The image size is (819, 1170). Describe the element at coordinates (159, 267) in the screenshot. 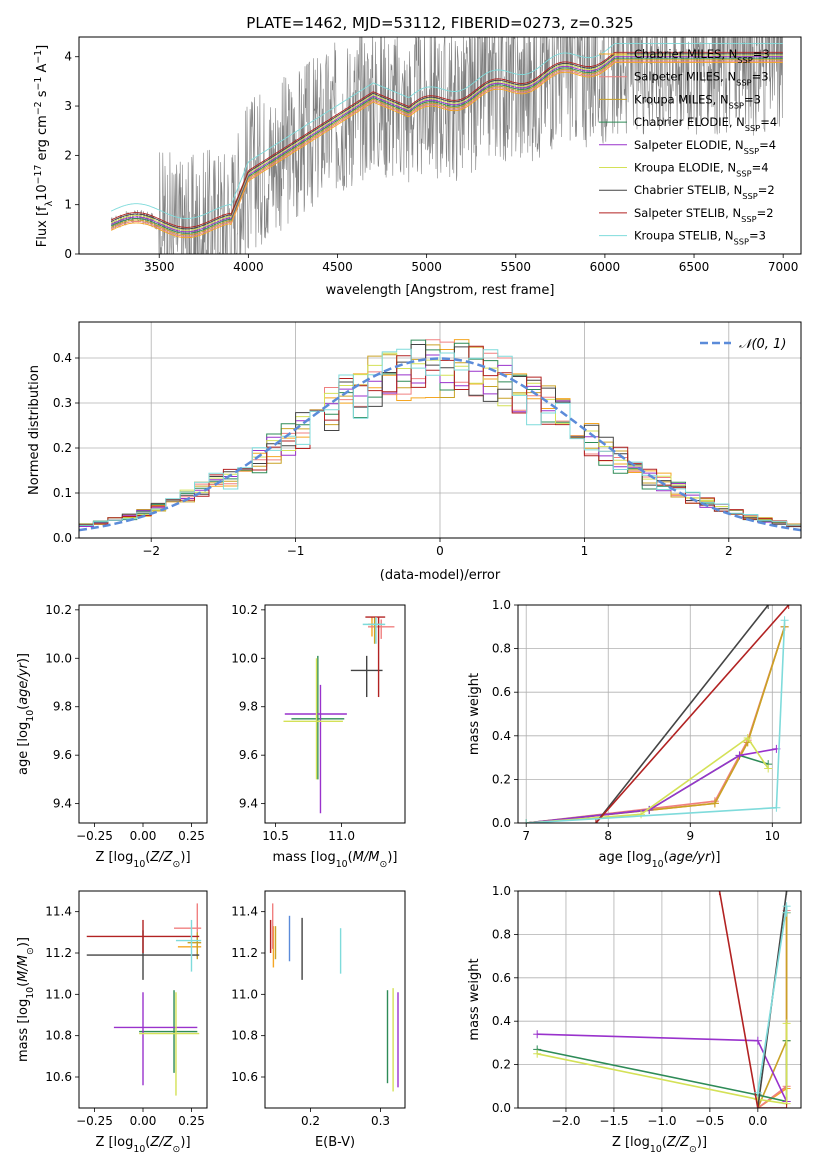

I see `x-tick-label: 3500` at that location.